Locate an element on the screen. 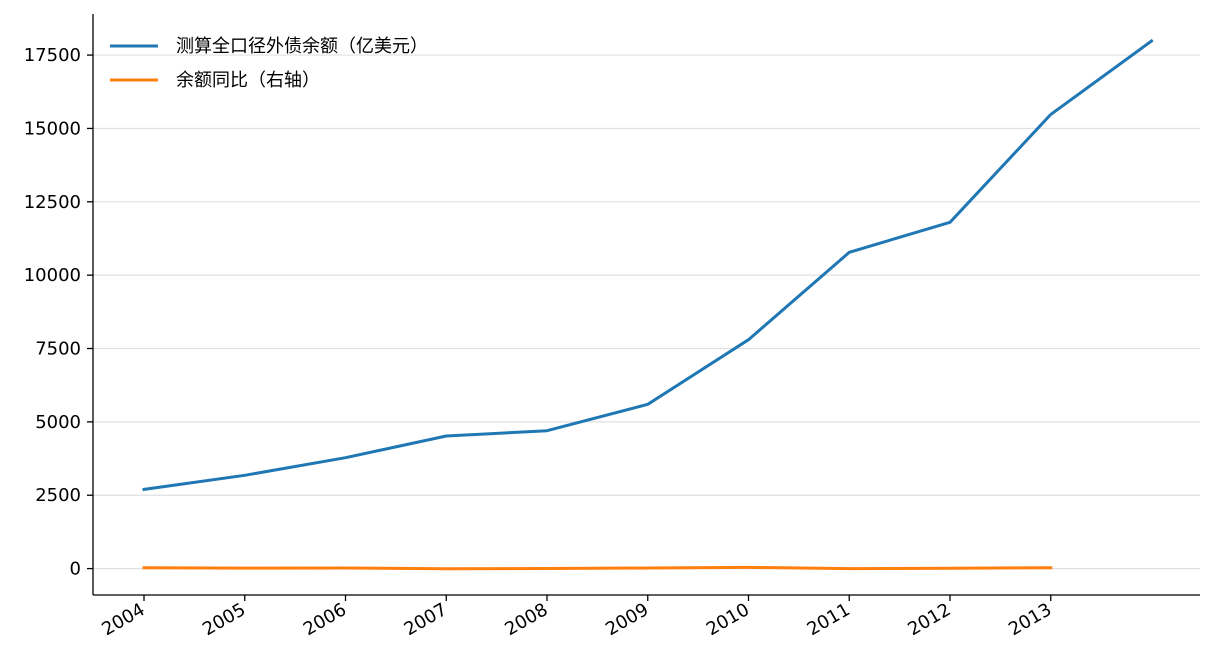 The height and width of the screenshot is (672, 1216). x-tick-label: 2013 is located at coordinates (1030, 619).